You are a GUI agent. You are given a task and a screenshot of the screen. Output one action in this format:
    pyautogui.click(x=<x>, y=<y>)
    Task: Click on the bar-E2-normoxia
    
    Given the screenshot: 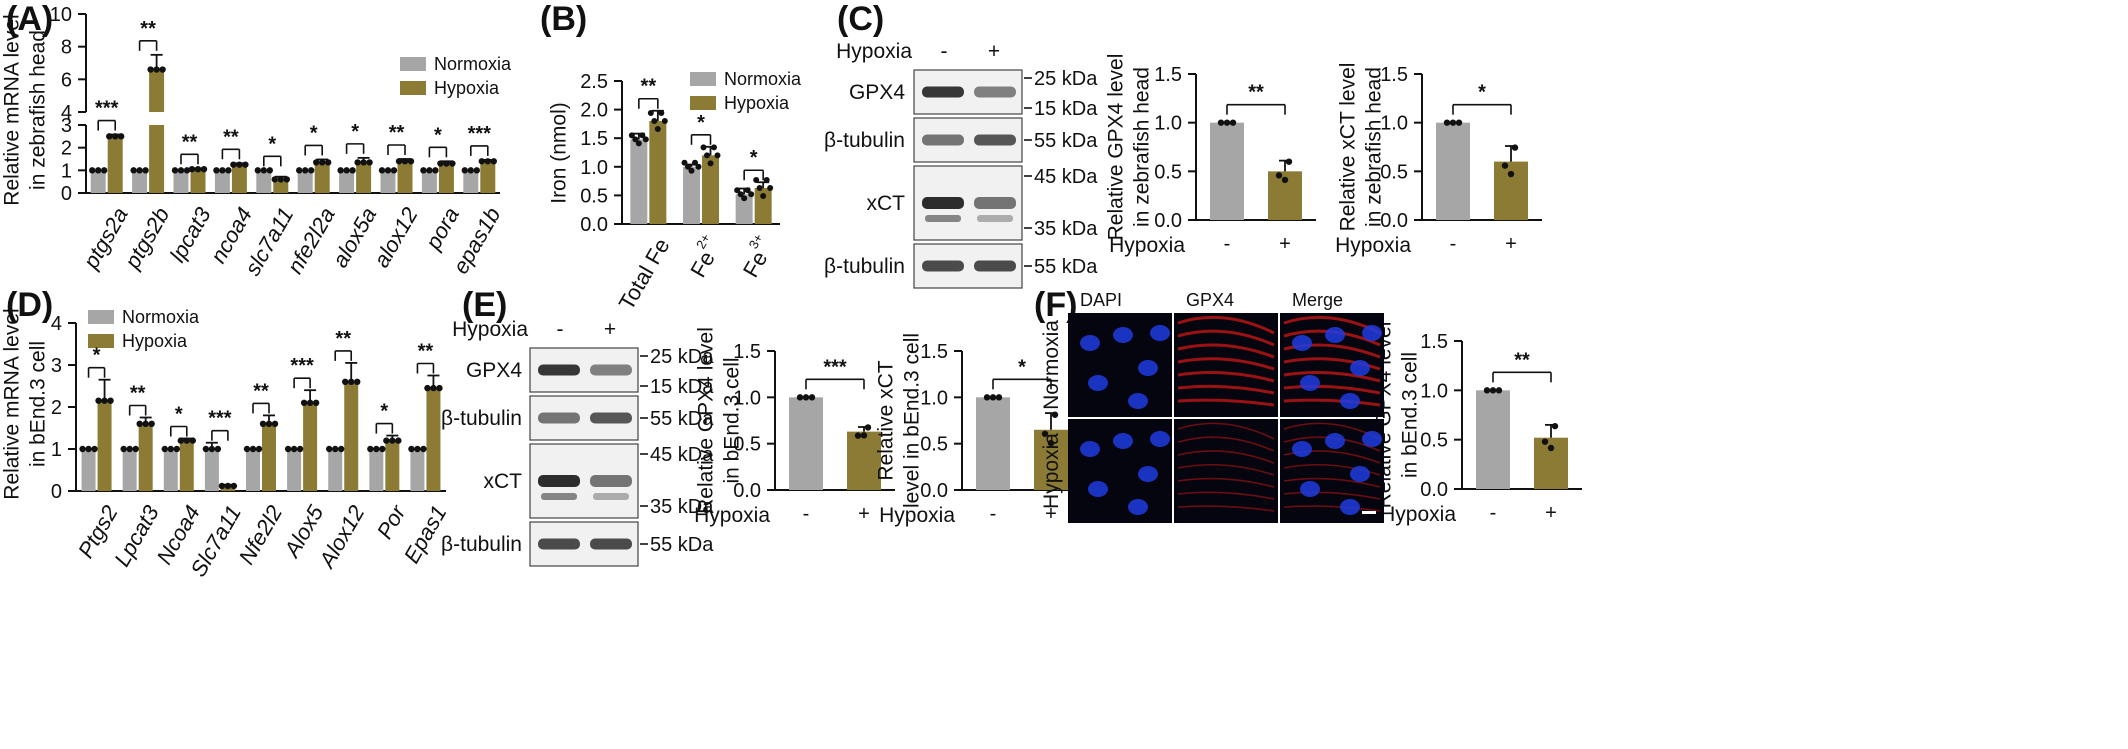 What is the action you would take?
    pyautogui.click(x=993, y=443)
    